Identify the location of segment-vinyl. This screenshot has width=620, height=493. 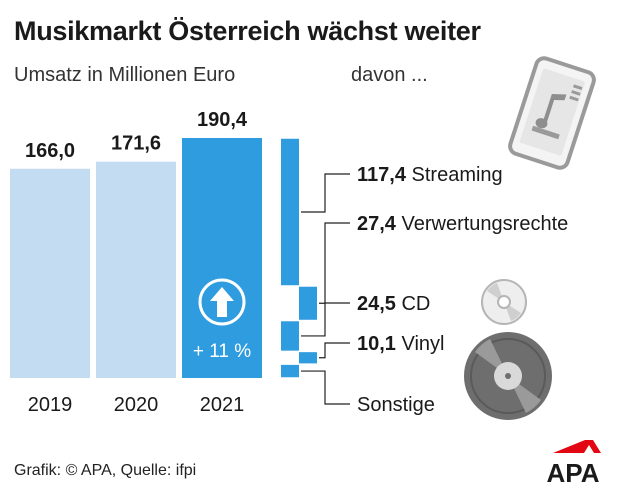
(308, 358).